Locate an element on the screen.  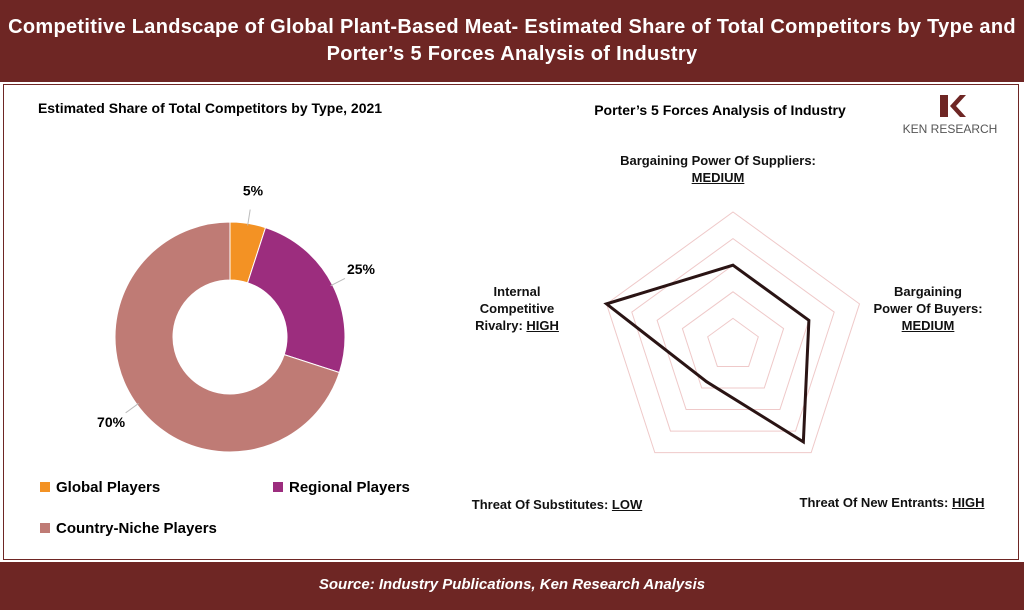
value-label: 70% is located at coordinates (111, 422).